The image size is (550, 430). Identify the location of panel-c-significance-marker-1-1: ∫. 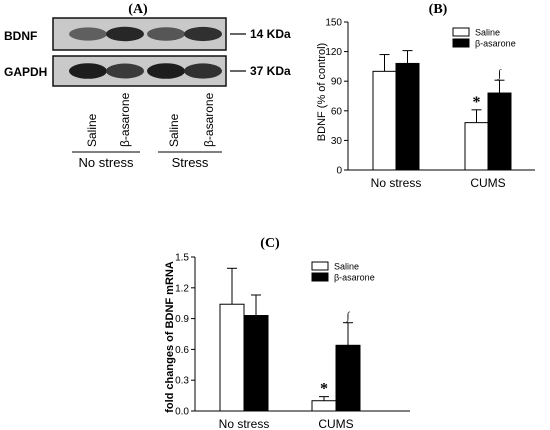
(347, 317).